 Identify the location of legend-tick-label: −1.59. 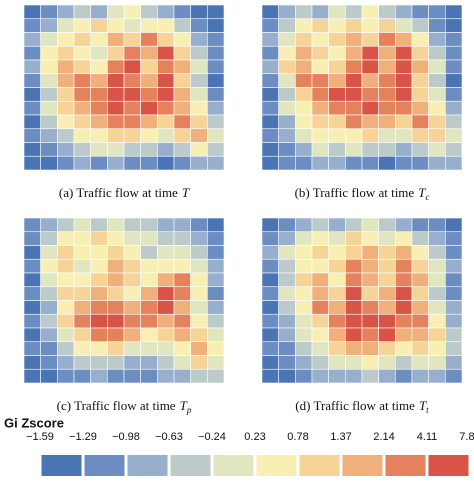
(40, 437).